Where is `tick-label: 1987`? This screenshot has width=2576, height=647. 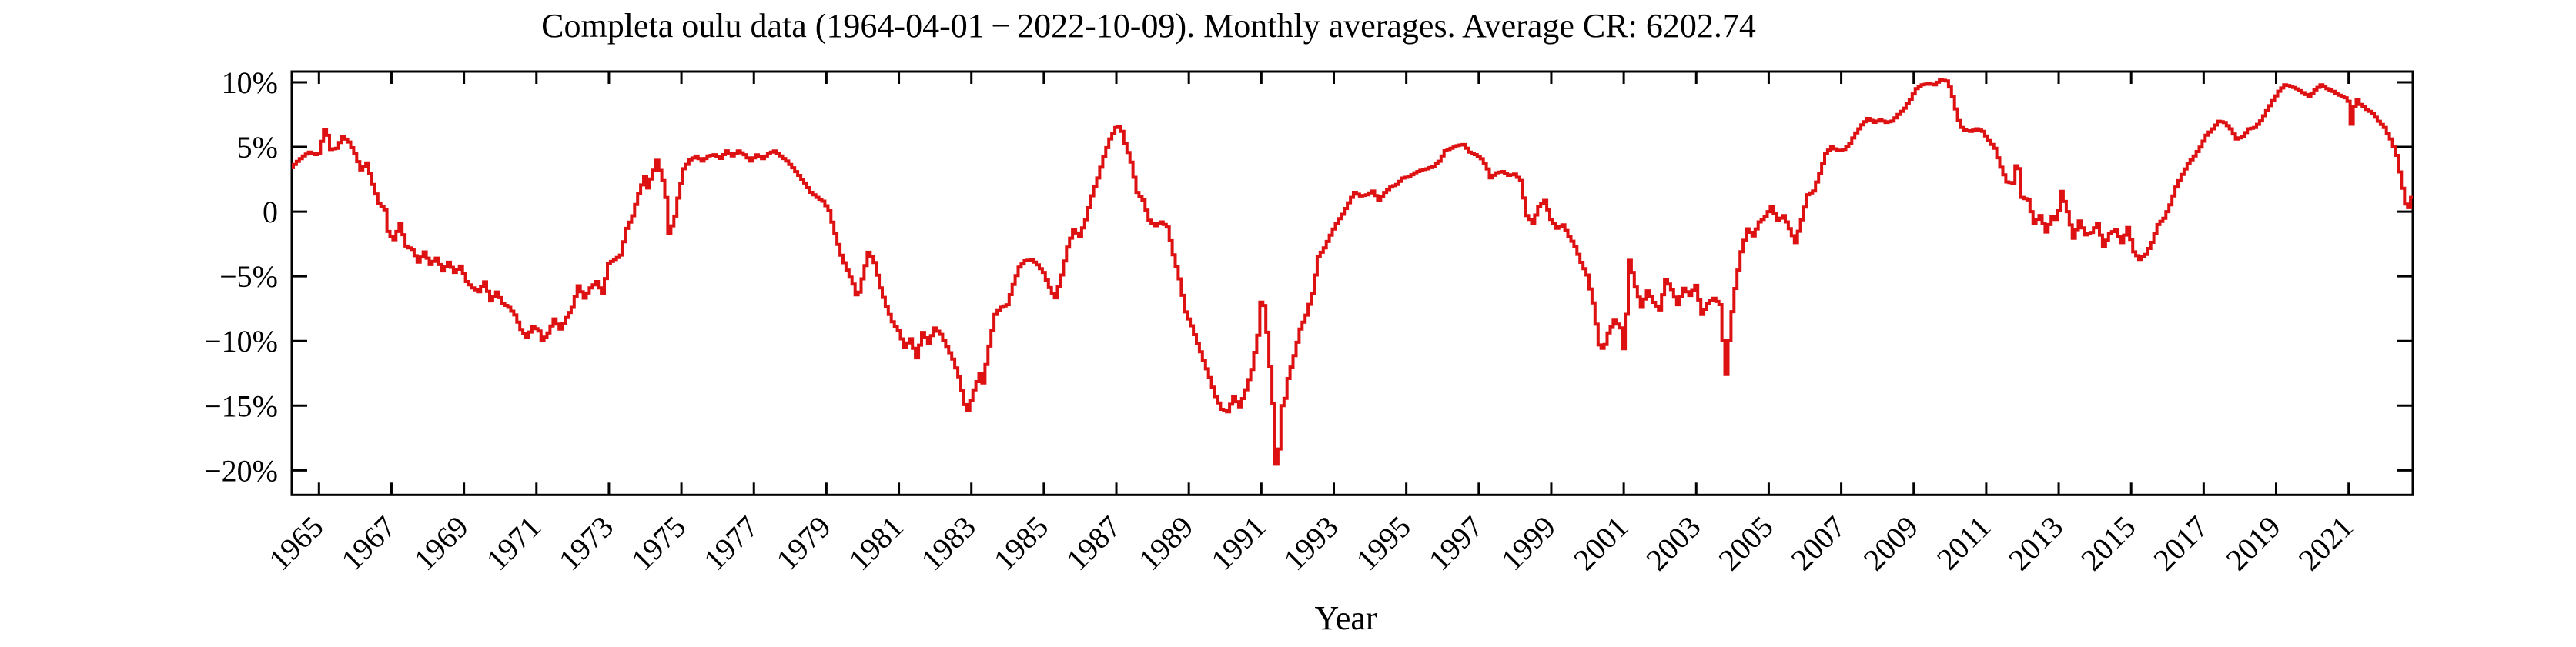
tick-label: 1987 is located at coordinates (1093, 543).